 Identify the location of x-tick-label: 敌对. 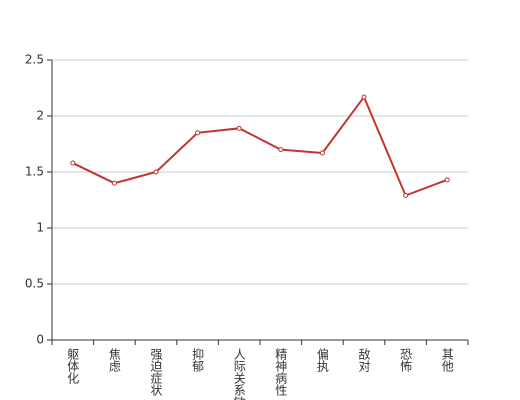
(364, 359).